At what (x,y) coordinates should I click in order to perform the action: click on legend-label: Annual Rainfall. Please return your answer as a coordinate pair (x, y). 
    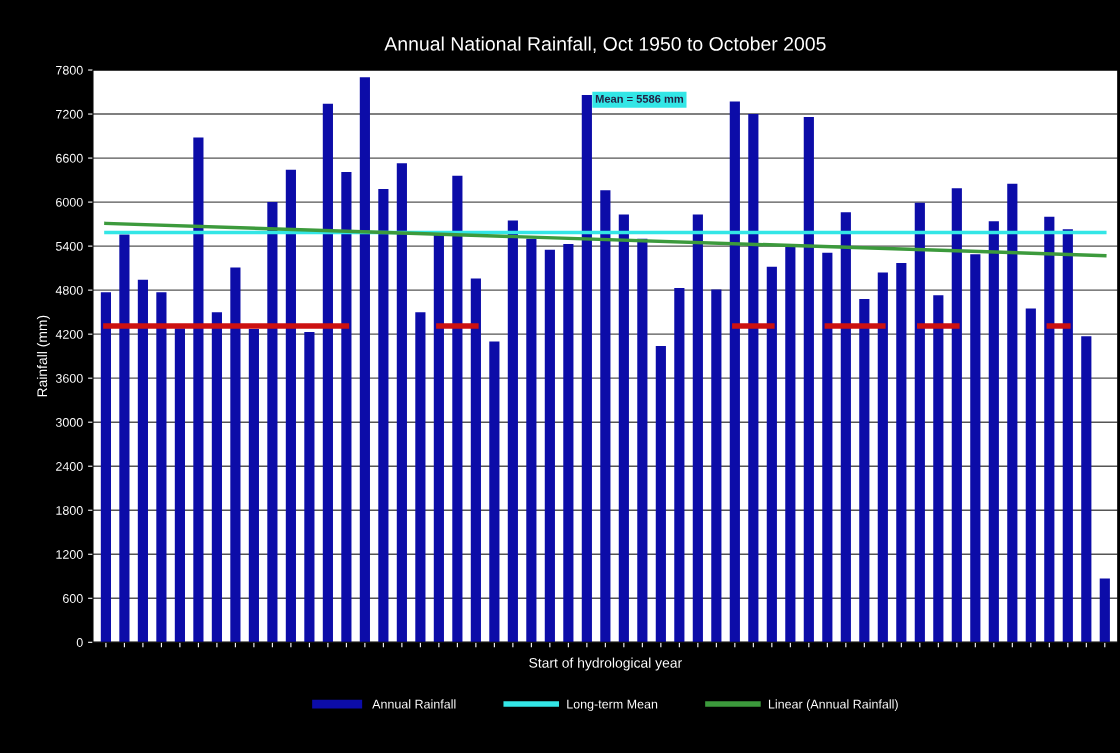
    Looking at the image, I should click on (414, 704).